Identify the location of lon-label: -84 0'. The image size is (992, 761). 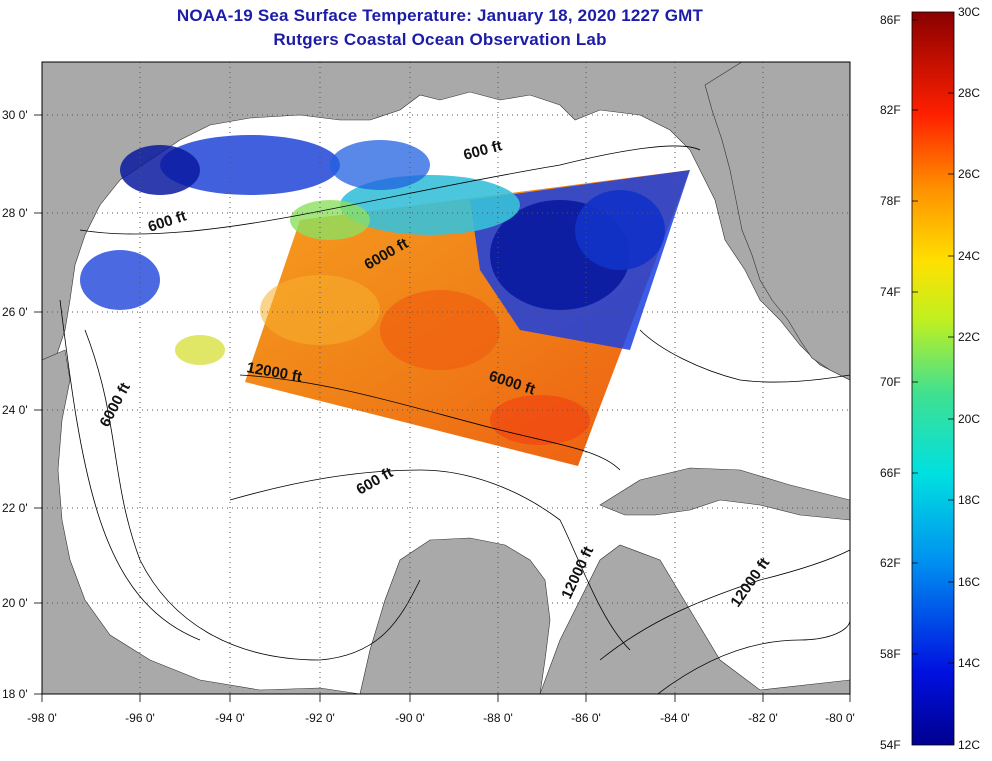
(675, 718).